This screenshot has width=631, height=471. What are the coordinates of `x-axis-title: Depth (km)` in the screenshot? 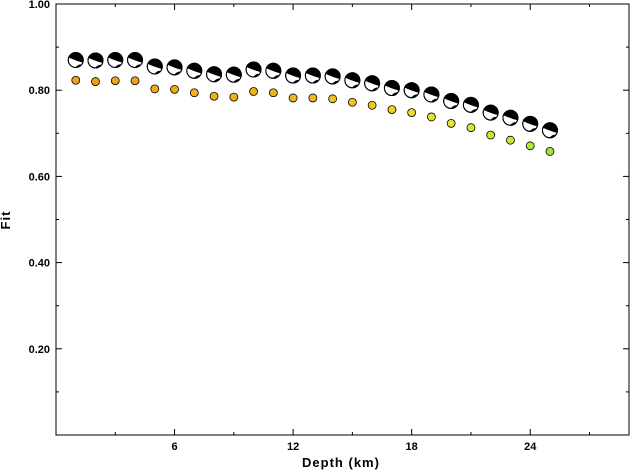 It's located at (341, 462).